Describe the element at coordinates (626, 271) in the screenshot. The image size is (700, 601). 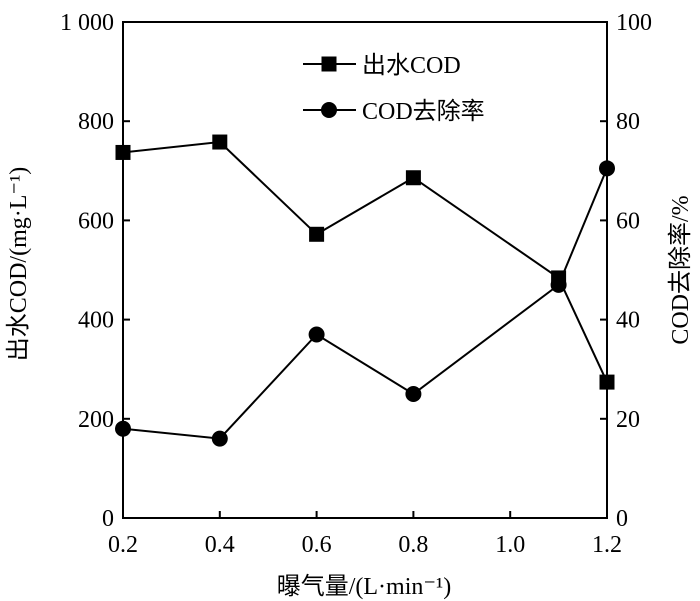
I see `right-axis-ticks: 0 20 40 60 80 100` at that location.